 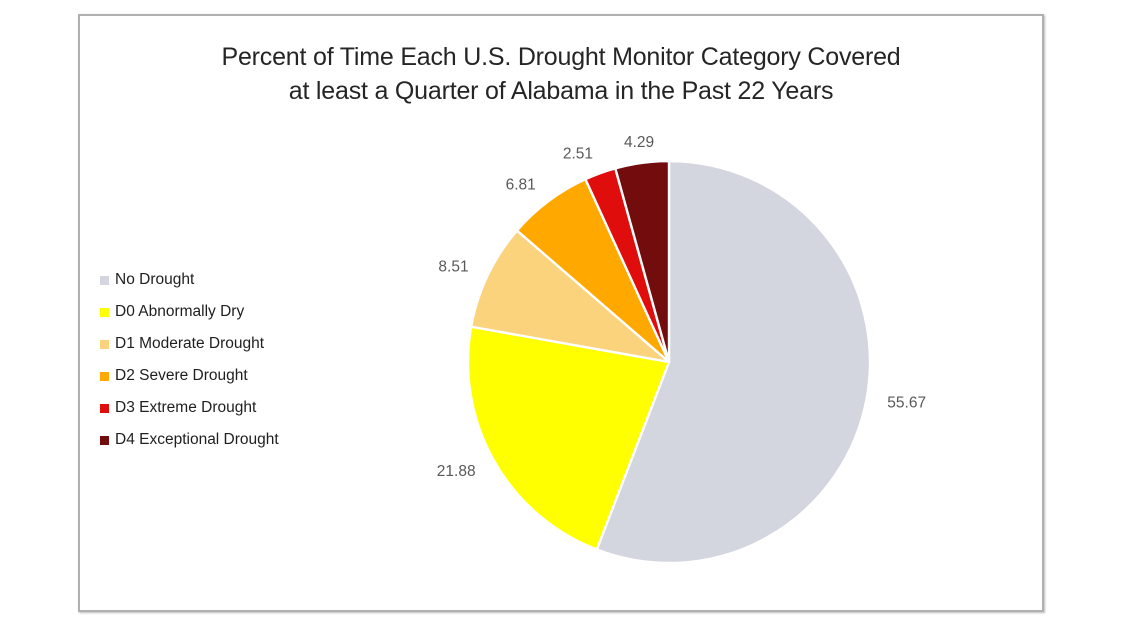 I want to click on legend-label-d1-moderate-drought: D1 Moderate Drought, so click(x=190, y=343).